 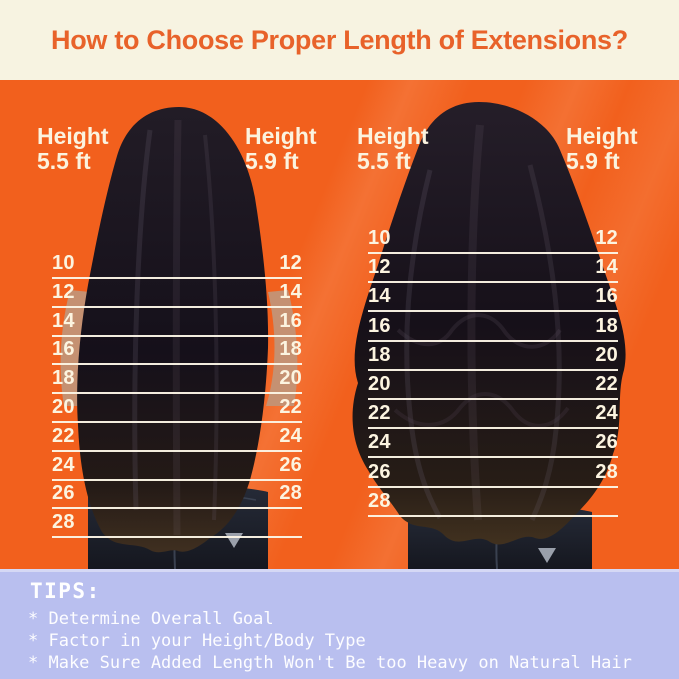 I want to click on tip-item: * Determine Overall Goal, so click(x=151, y=619).